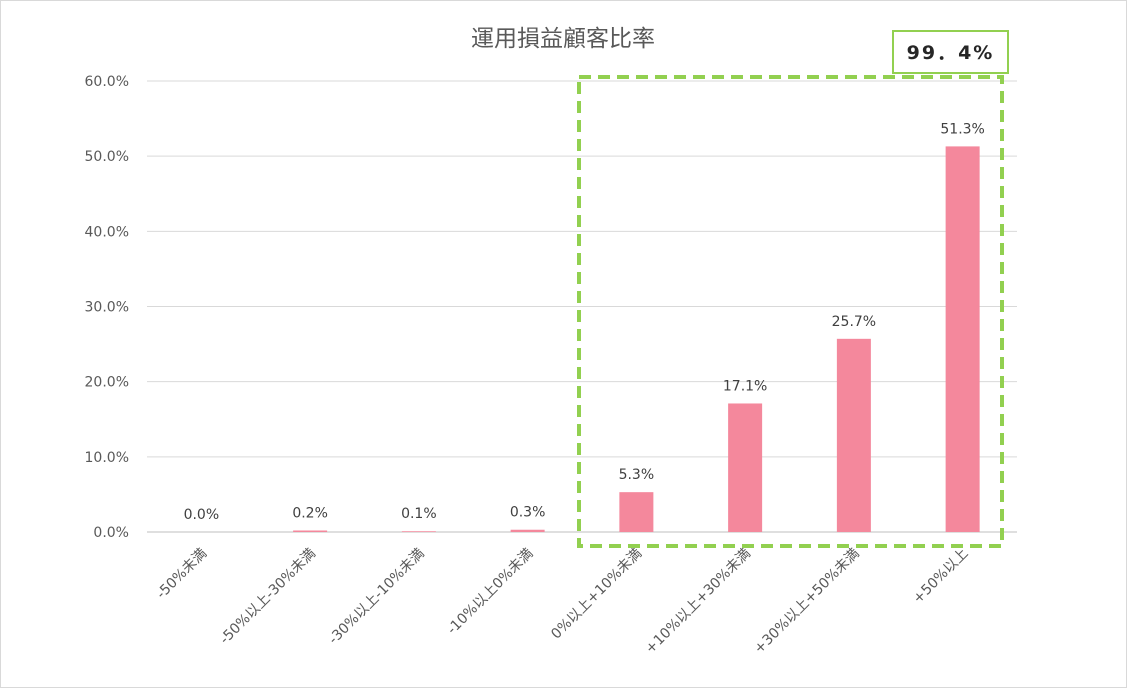  I want to click on callout-text: 99．4%, so click(951, 53).